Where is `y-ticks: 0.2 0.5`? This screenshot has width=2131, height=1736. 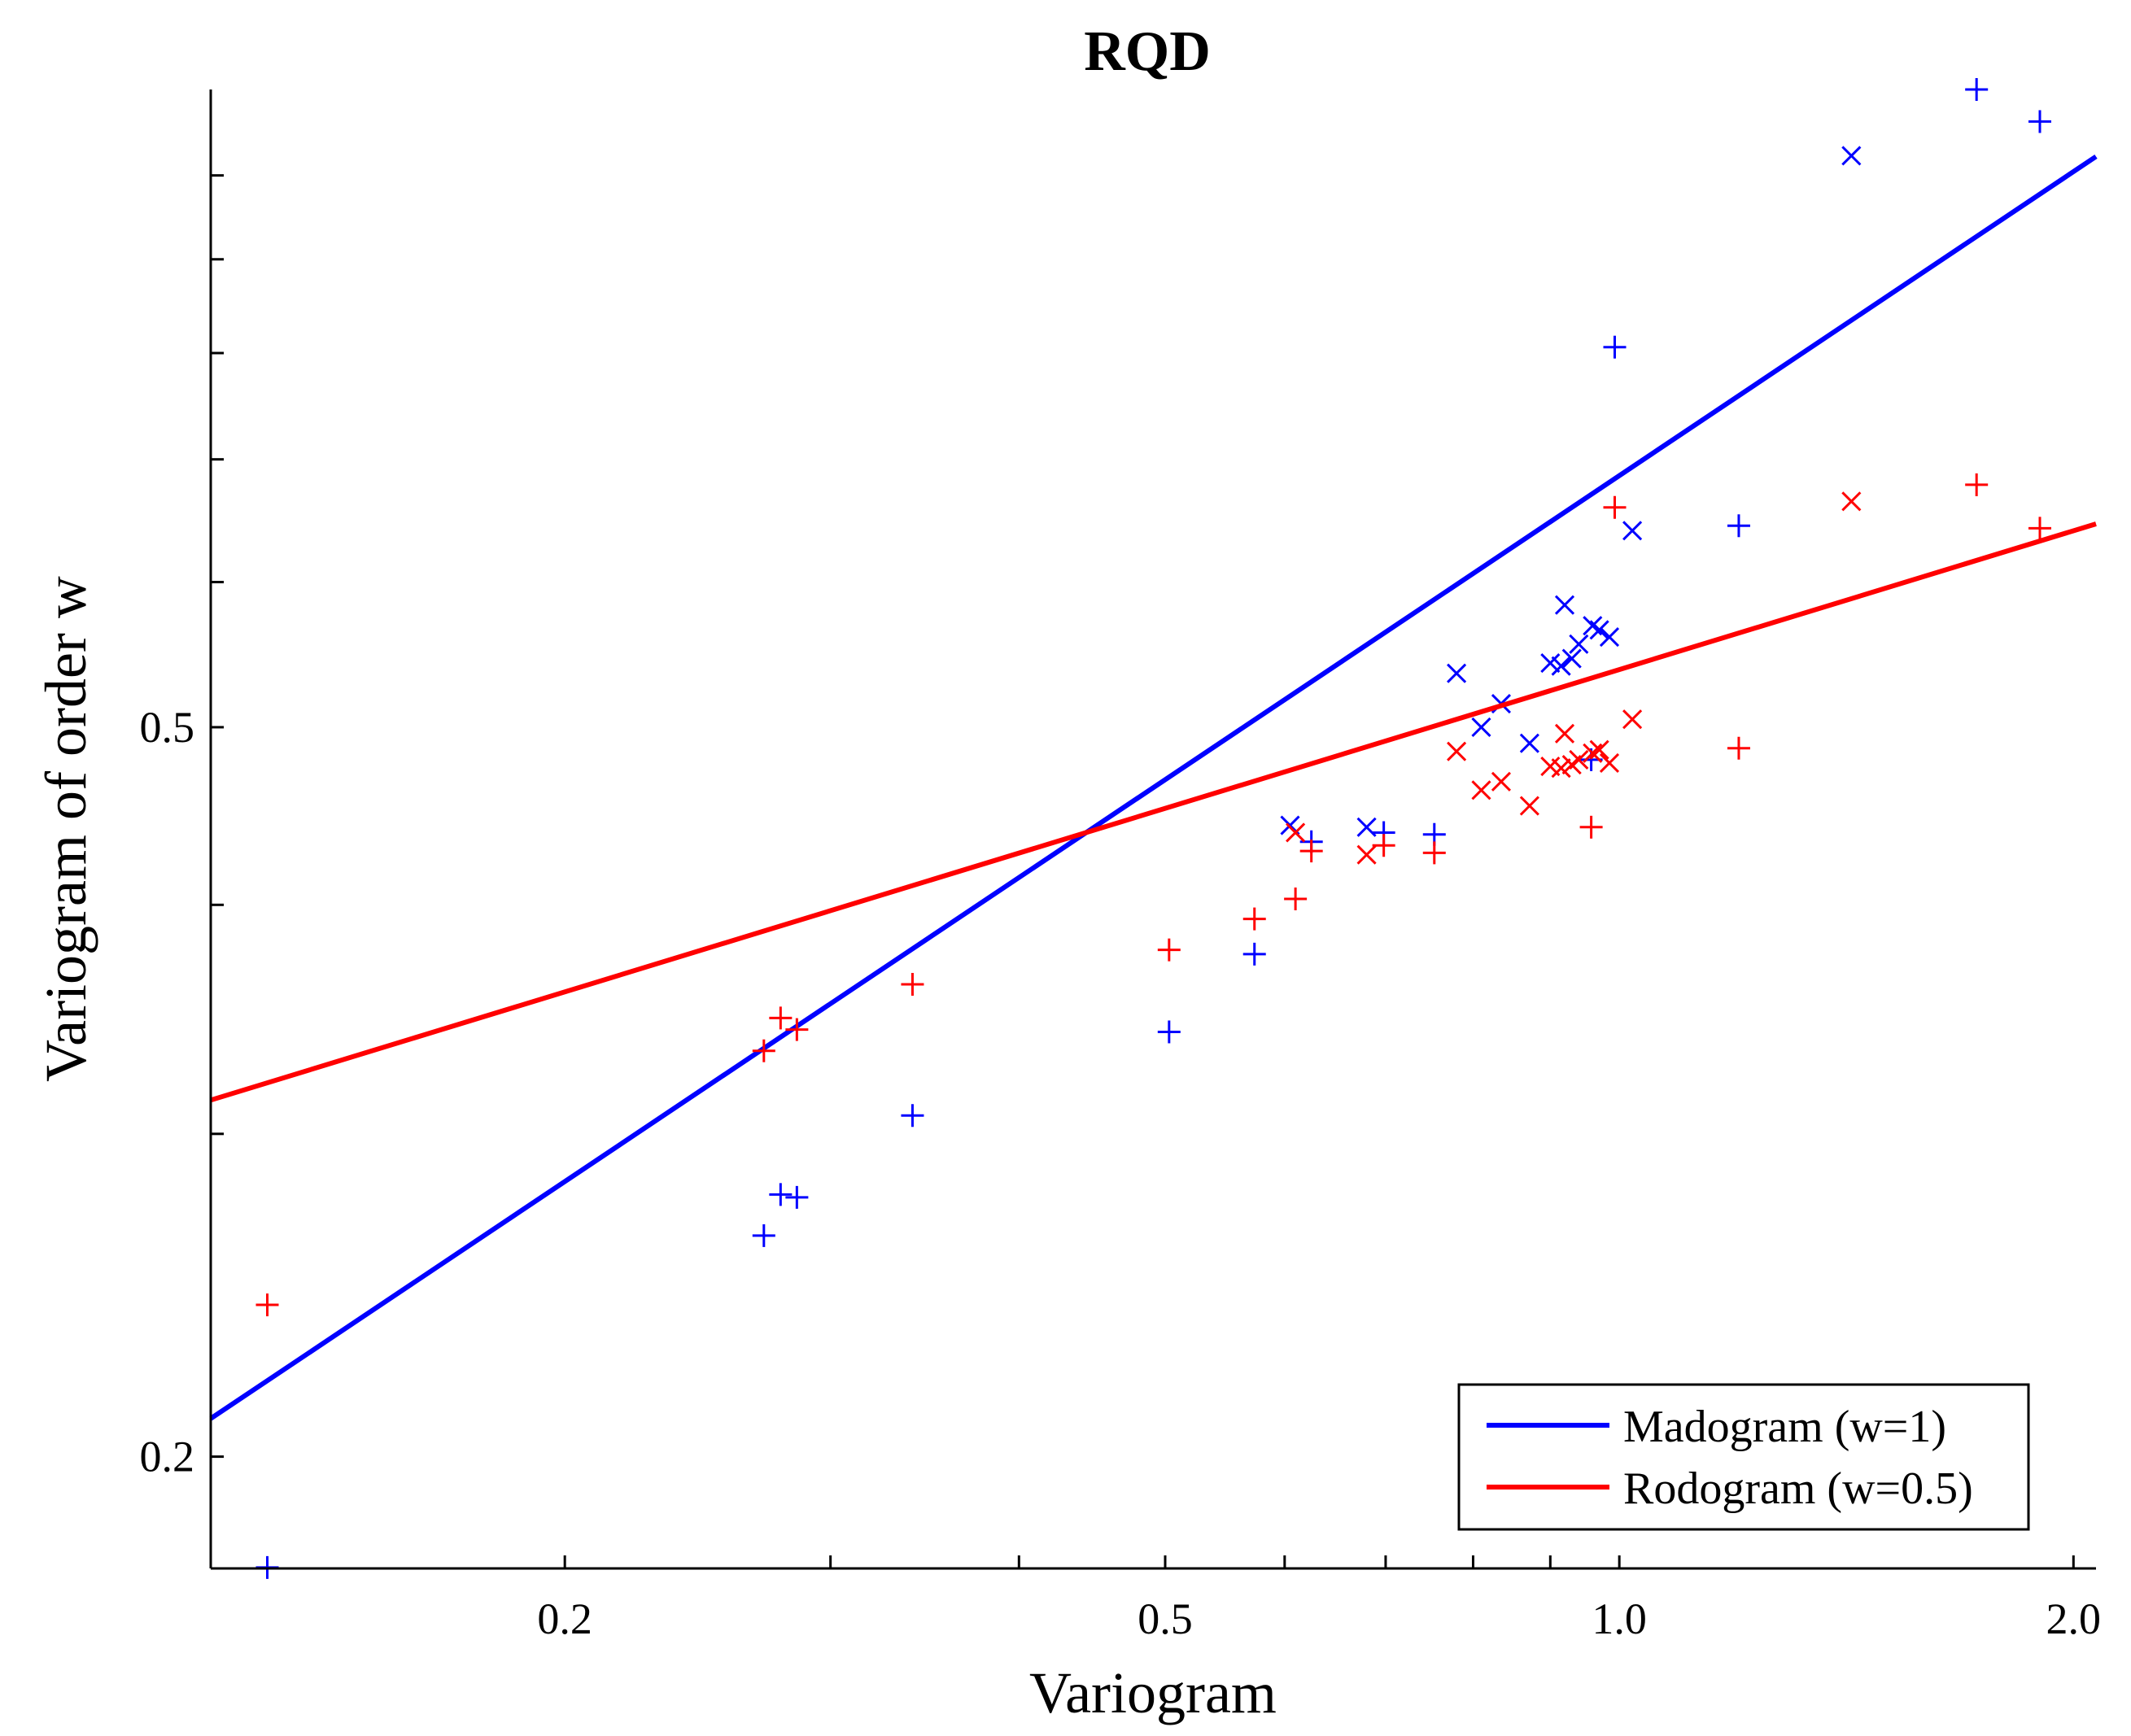 y-ticks: 0.2 0.5 is located at coordinates (182, 827).